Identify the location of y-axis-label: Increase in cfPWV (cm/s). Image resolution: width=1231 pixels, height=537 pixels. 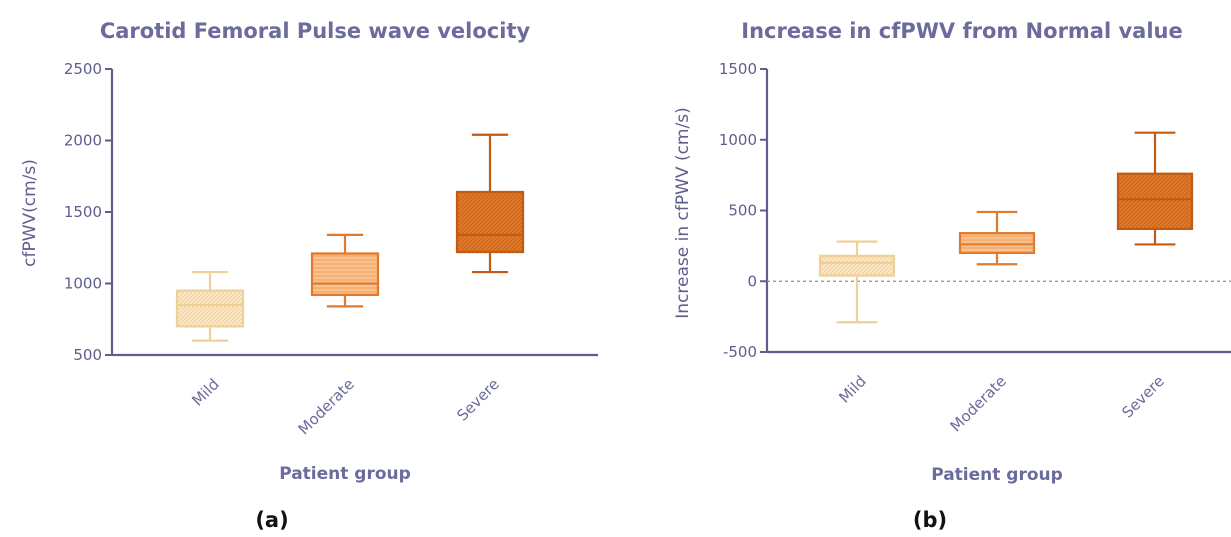
(683, 212).